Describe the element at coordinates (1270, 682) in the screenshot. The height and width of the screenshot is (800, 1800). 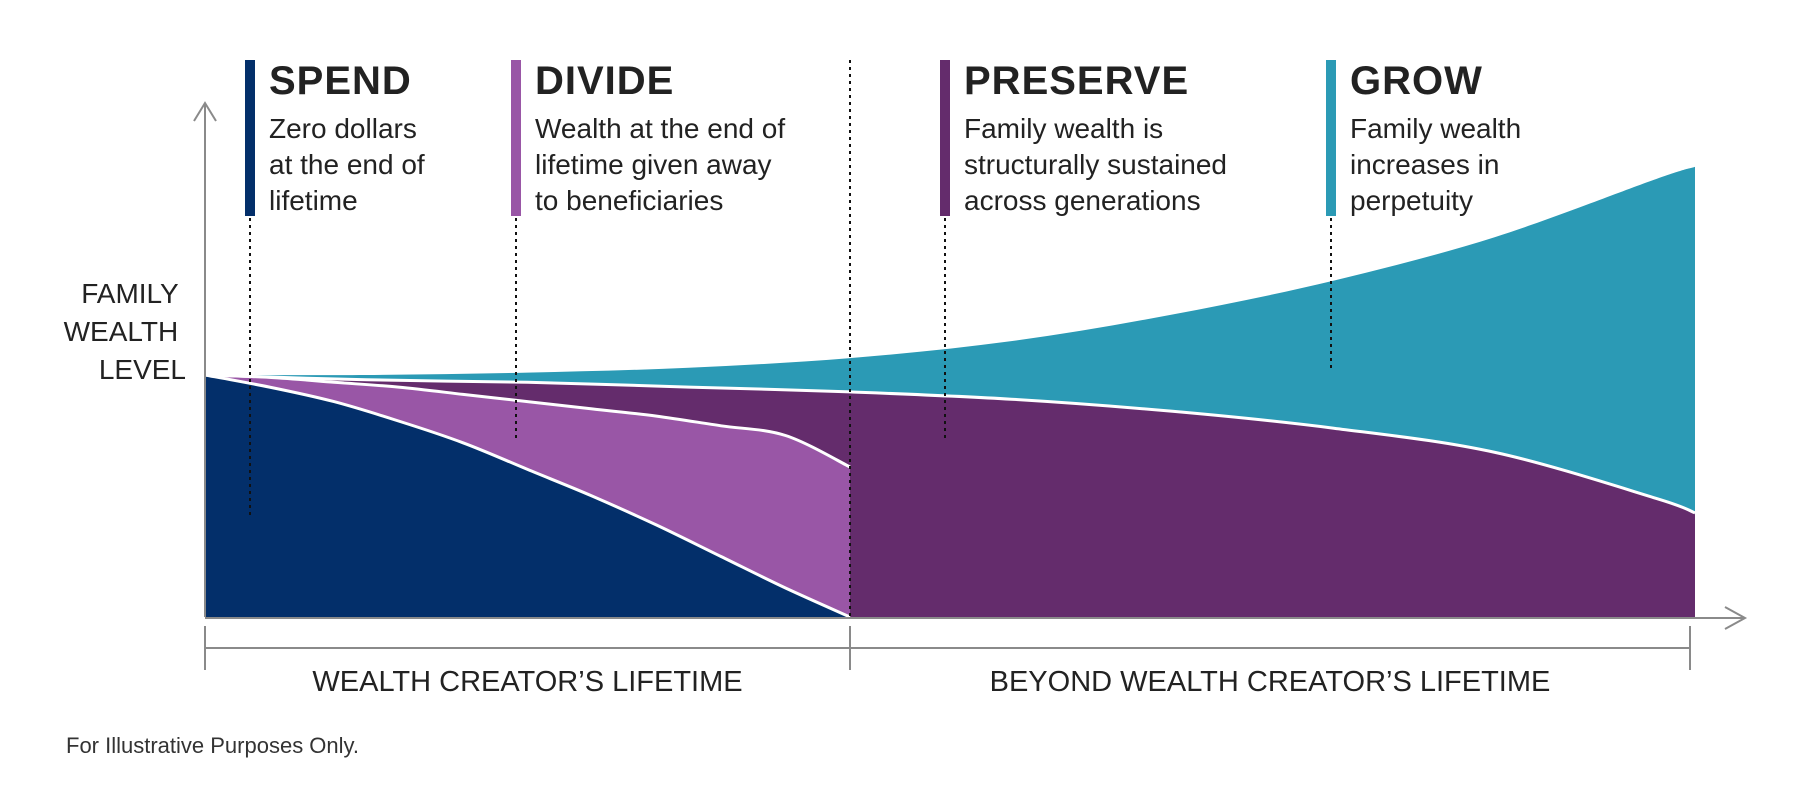
I see `phase-label-beyond-lifetime: BEYOND WEALTH CREATOR’S LIFETIME` at that location.